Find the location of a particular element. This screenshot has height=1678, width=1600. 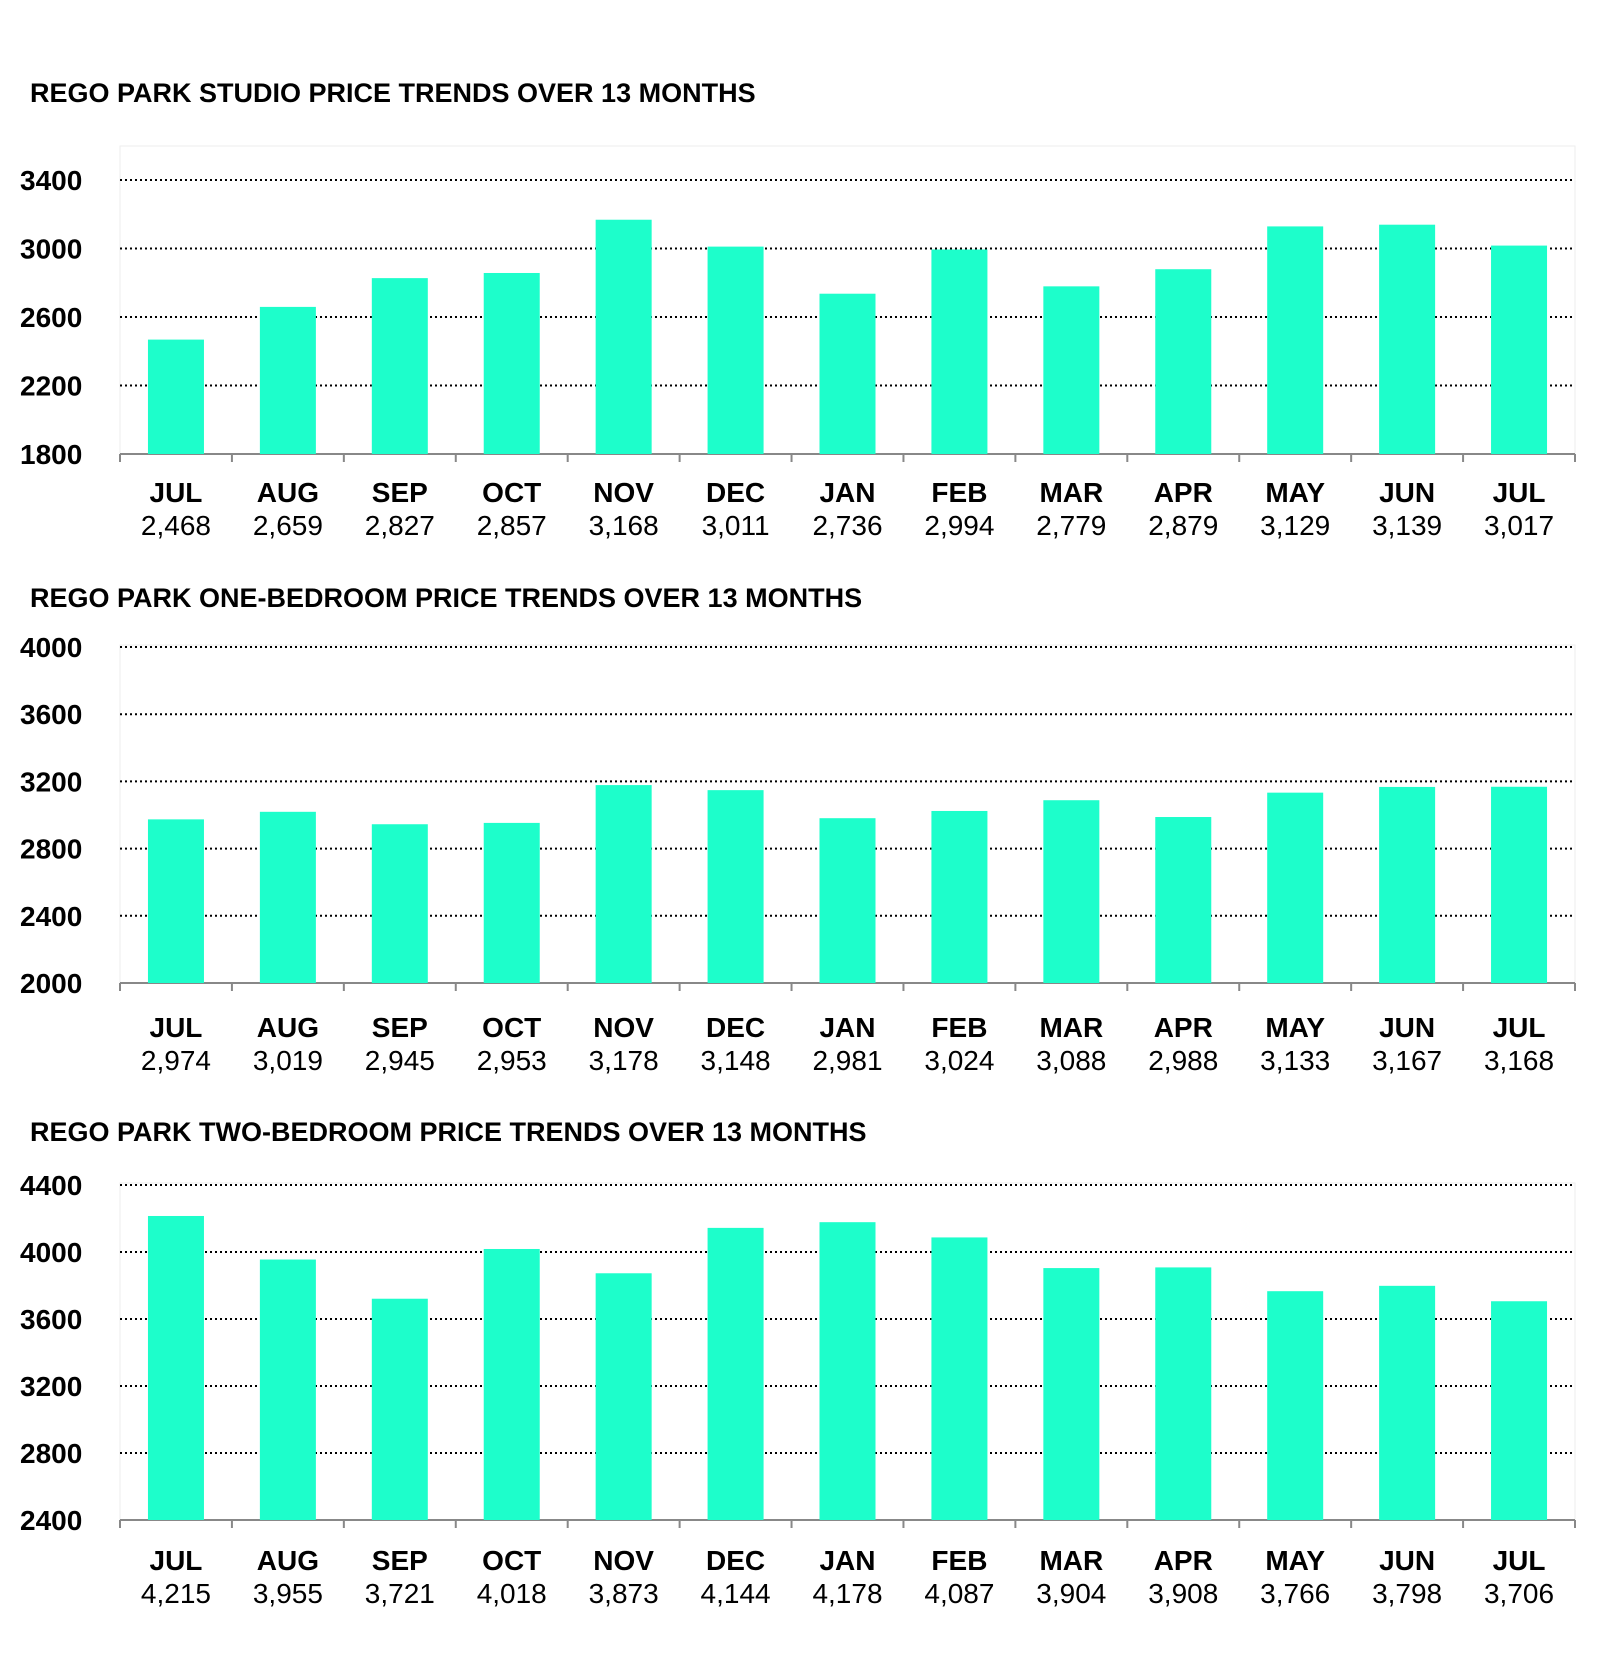

value-label: 3,024 is located at coordinates (959, 1060).